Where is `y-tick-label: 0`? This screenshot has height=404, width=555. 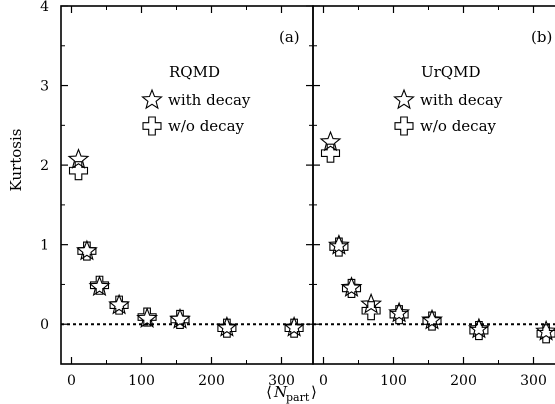 y-tick-label: 0 is located at coordinates (44, 325).